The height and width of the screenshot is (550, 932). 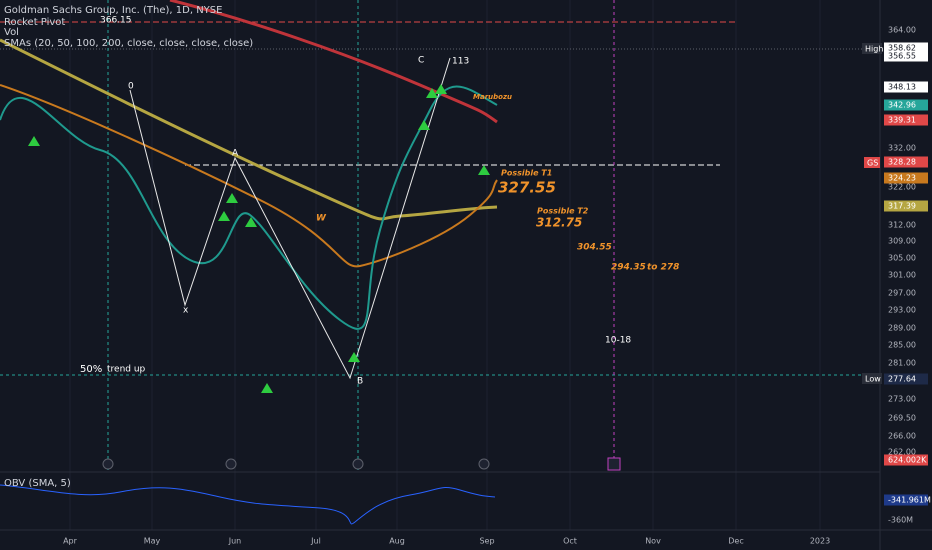 What do you see at coordinates (902, 225) in the screenshot?
I see `price-label: 312.00` at bounding box center [902, 225].